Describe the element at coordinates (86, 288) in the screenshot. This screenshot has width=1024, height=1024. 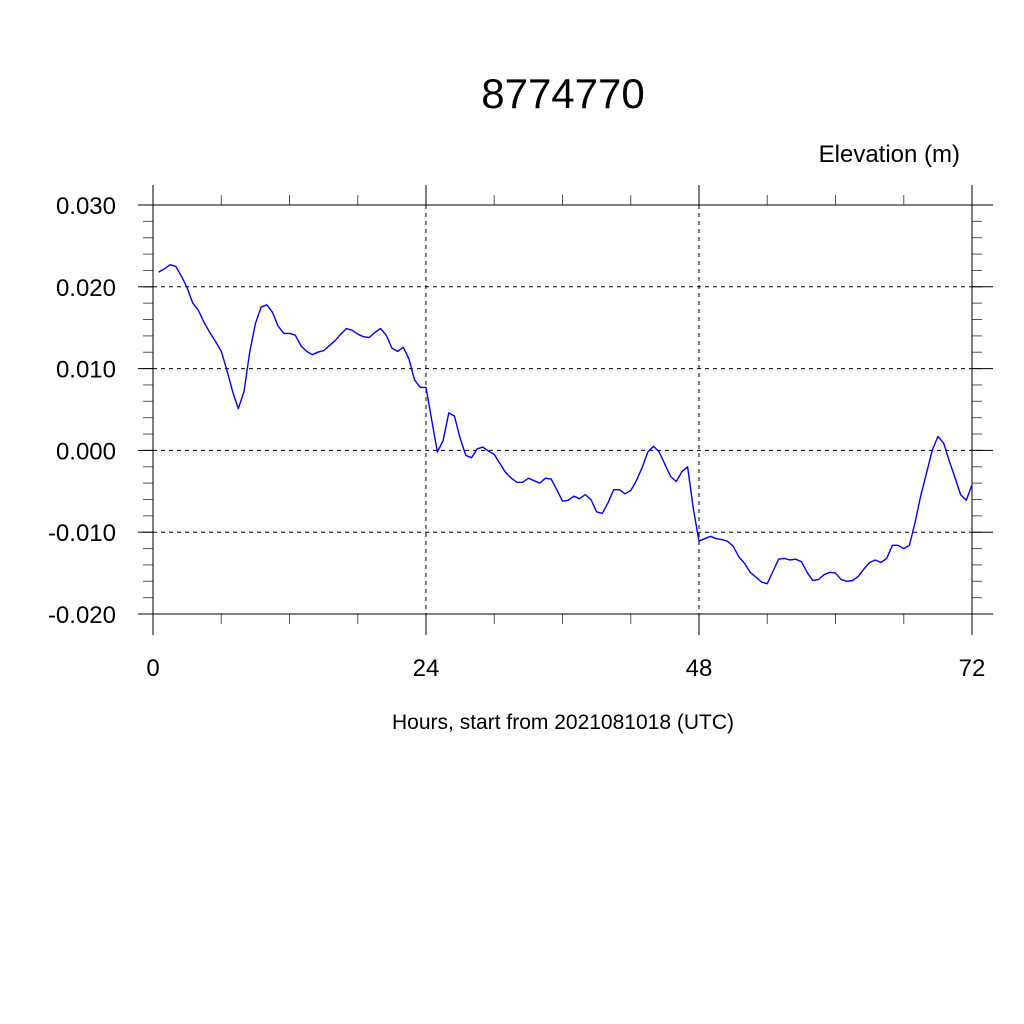
I see `y-tick-label: 0.020` at that location.